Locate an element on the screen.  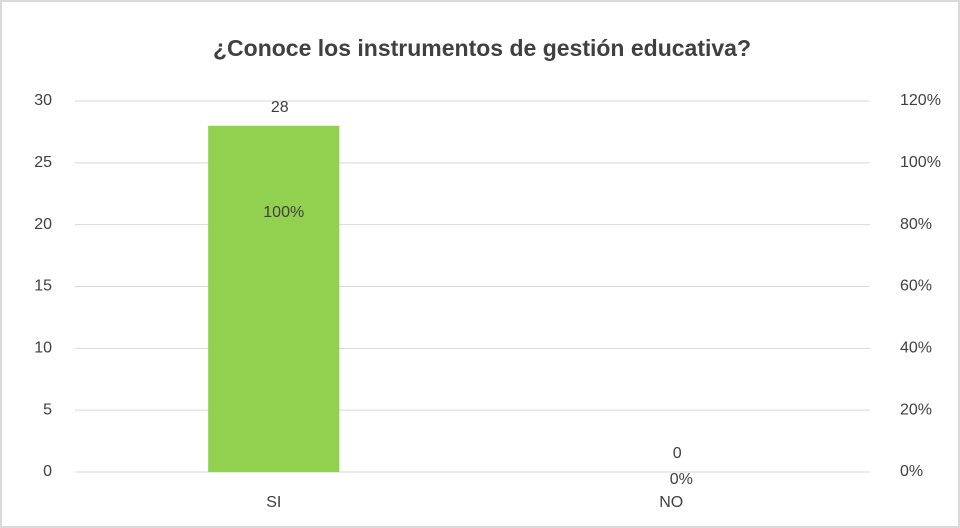
y2-tick-label: 60% is located at coordinates (916, 286).